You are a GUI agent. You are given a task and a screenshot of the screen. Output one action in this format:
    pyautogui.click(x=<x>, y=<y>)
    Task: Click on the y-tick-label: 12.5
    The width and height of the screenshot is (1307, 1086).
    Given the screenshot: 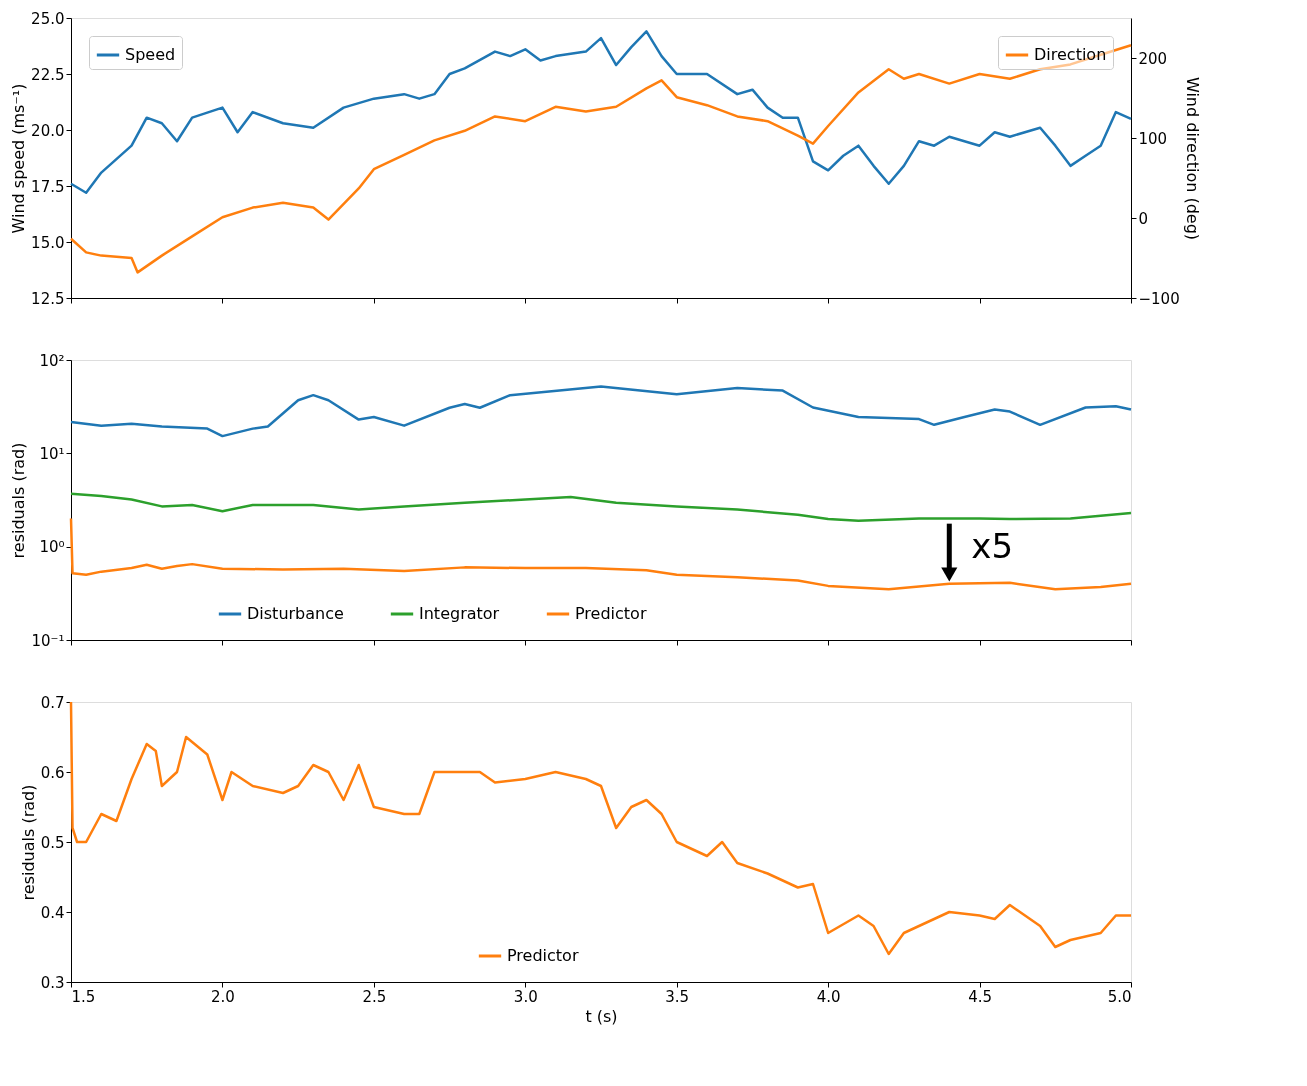 What is the action you would take?
    pyautogui.click(x=48, y=298)
    